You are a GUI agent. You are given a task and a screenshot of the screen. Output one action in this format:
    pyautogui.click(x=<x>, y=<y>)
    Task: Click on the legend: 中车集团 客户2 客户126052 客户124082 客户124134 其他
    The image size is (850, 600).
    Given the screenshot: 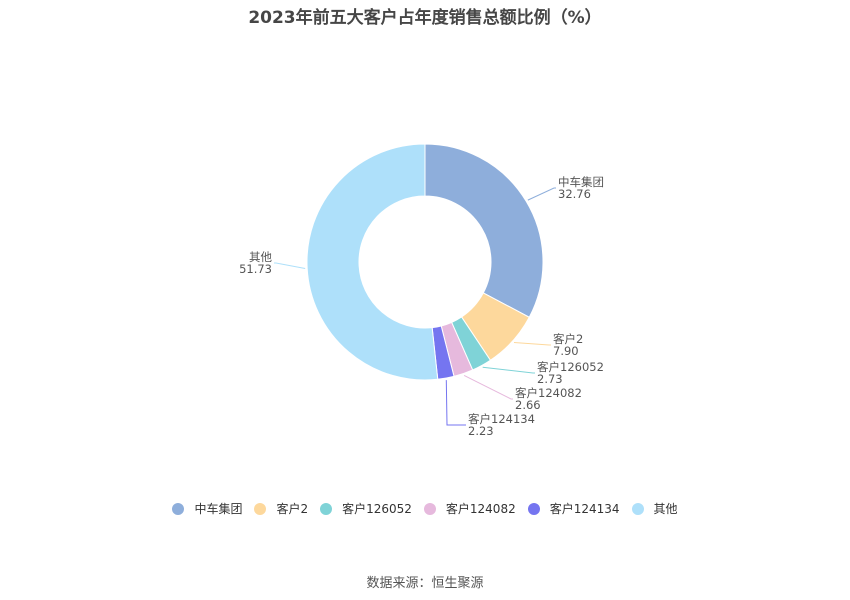 What is the action you would take?
    pyautogui.click(x=425, y=508)
    